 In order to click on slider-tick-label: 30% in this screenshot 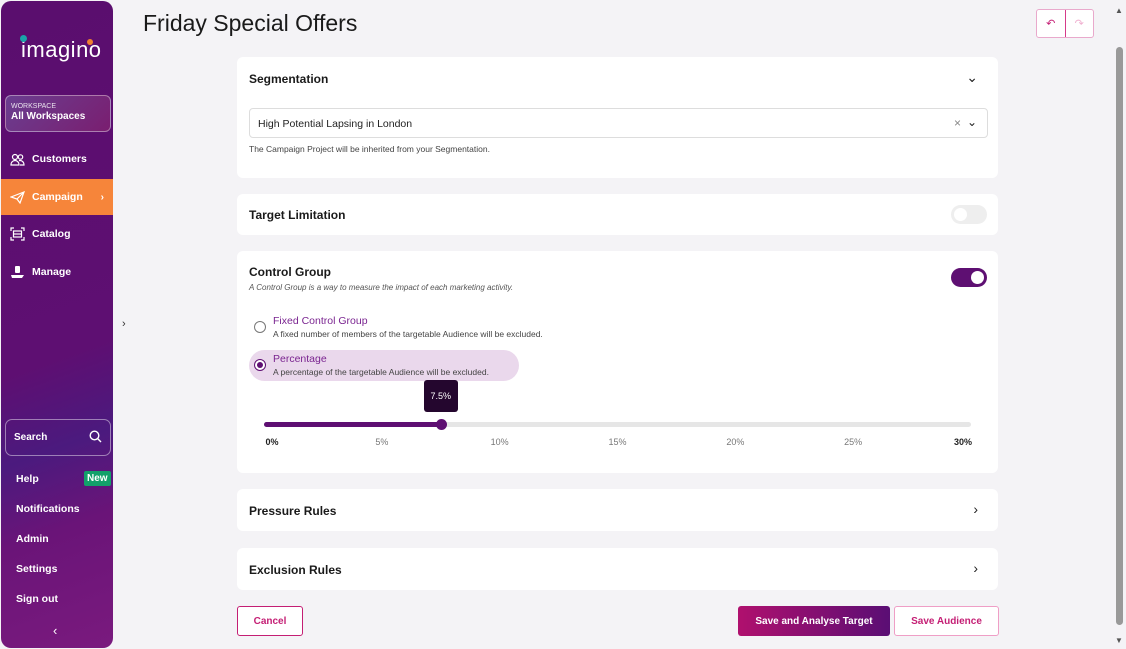, I will do `click(963, 442)`.